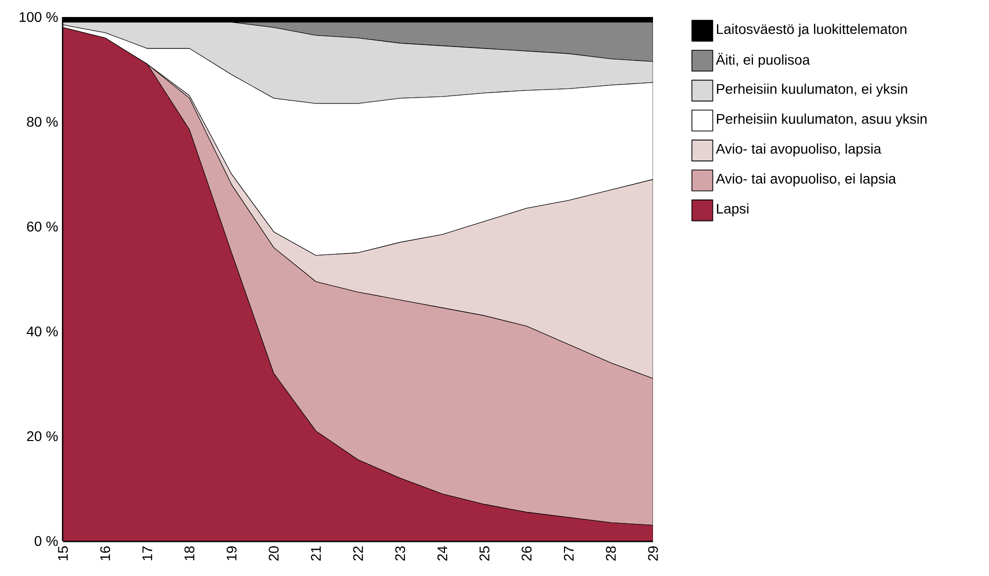 The image size is (989, 576). I want to click on x-tick-label: 27, so click(569, 553).